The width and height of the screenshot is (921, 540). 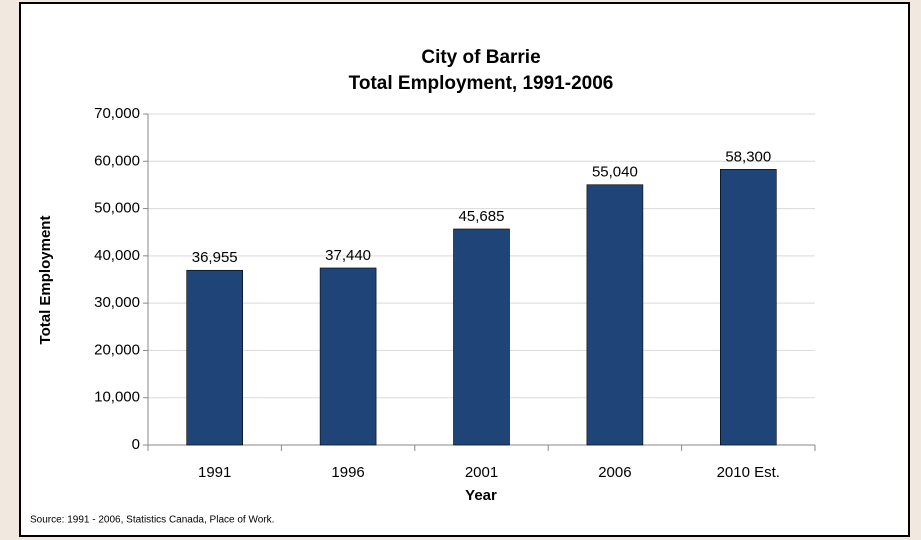 What do you see at coordinates (117, 160) in the screenshot?
I see `y-tick-label: 60,000` at bounding box center [117, 160].